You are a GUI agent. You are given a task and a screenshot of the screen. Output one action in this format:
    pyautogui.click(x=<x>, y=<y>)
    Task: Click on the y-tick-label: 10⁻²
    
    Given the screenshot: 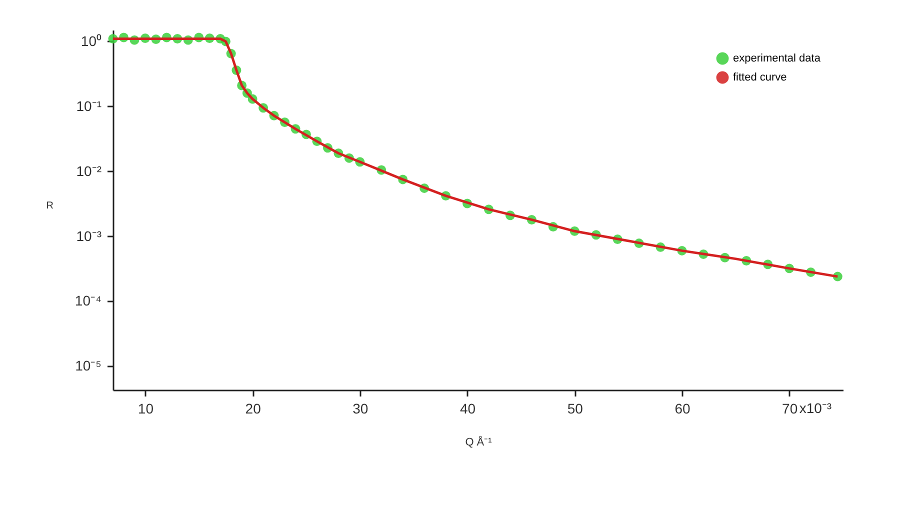 What is the action you would take?
    pyautogui.click(x=89, y=170)
    